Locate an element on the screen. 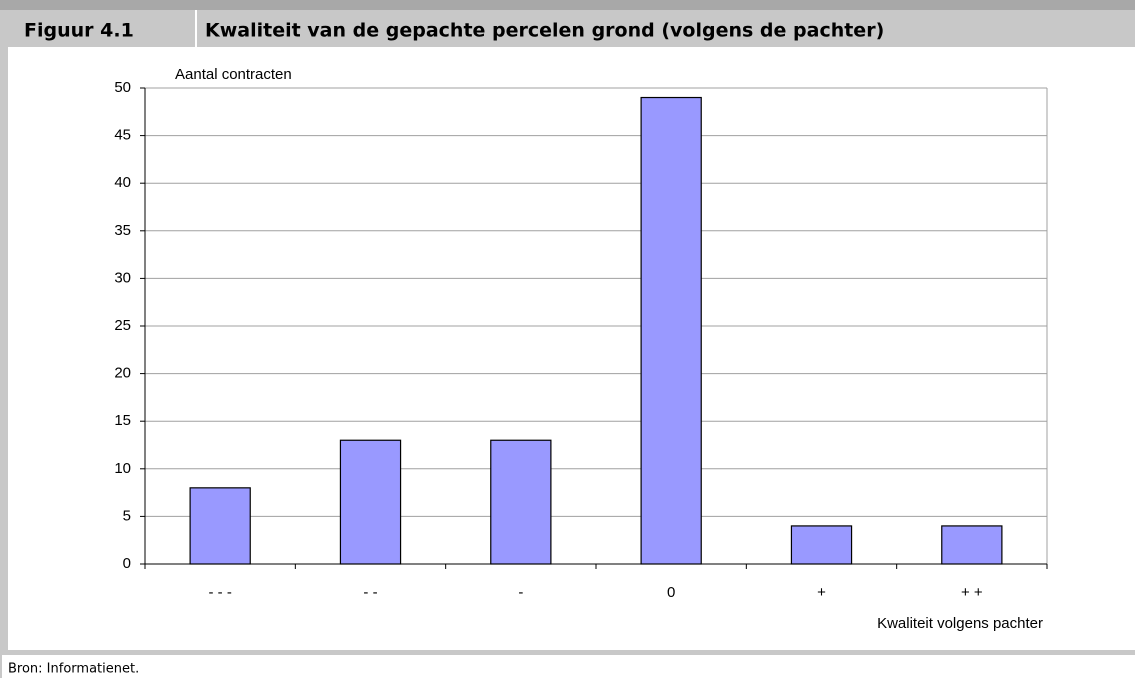  y-tick-label: 30 is located at coordinates (122, 277).